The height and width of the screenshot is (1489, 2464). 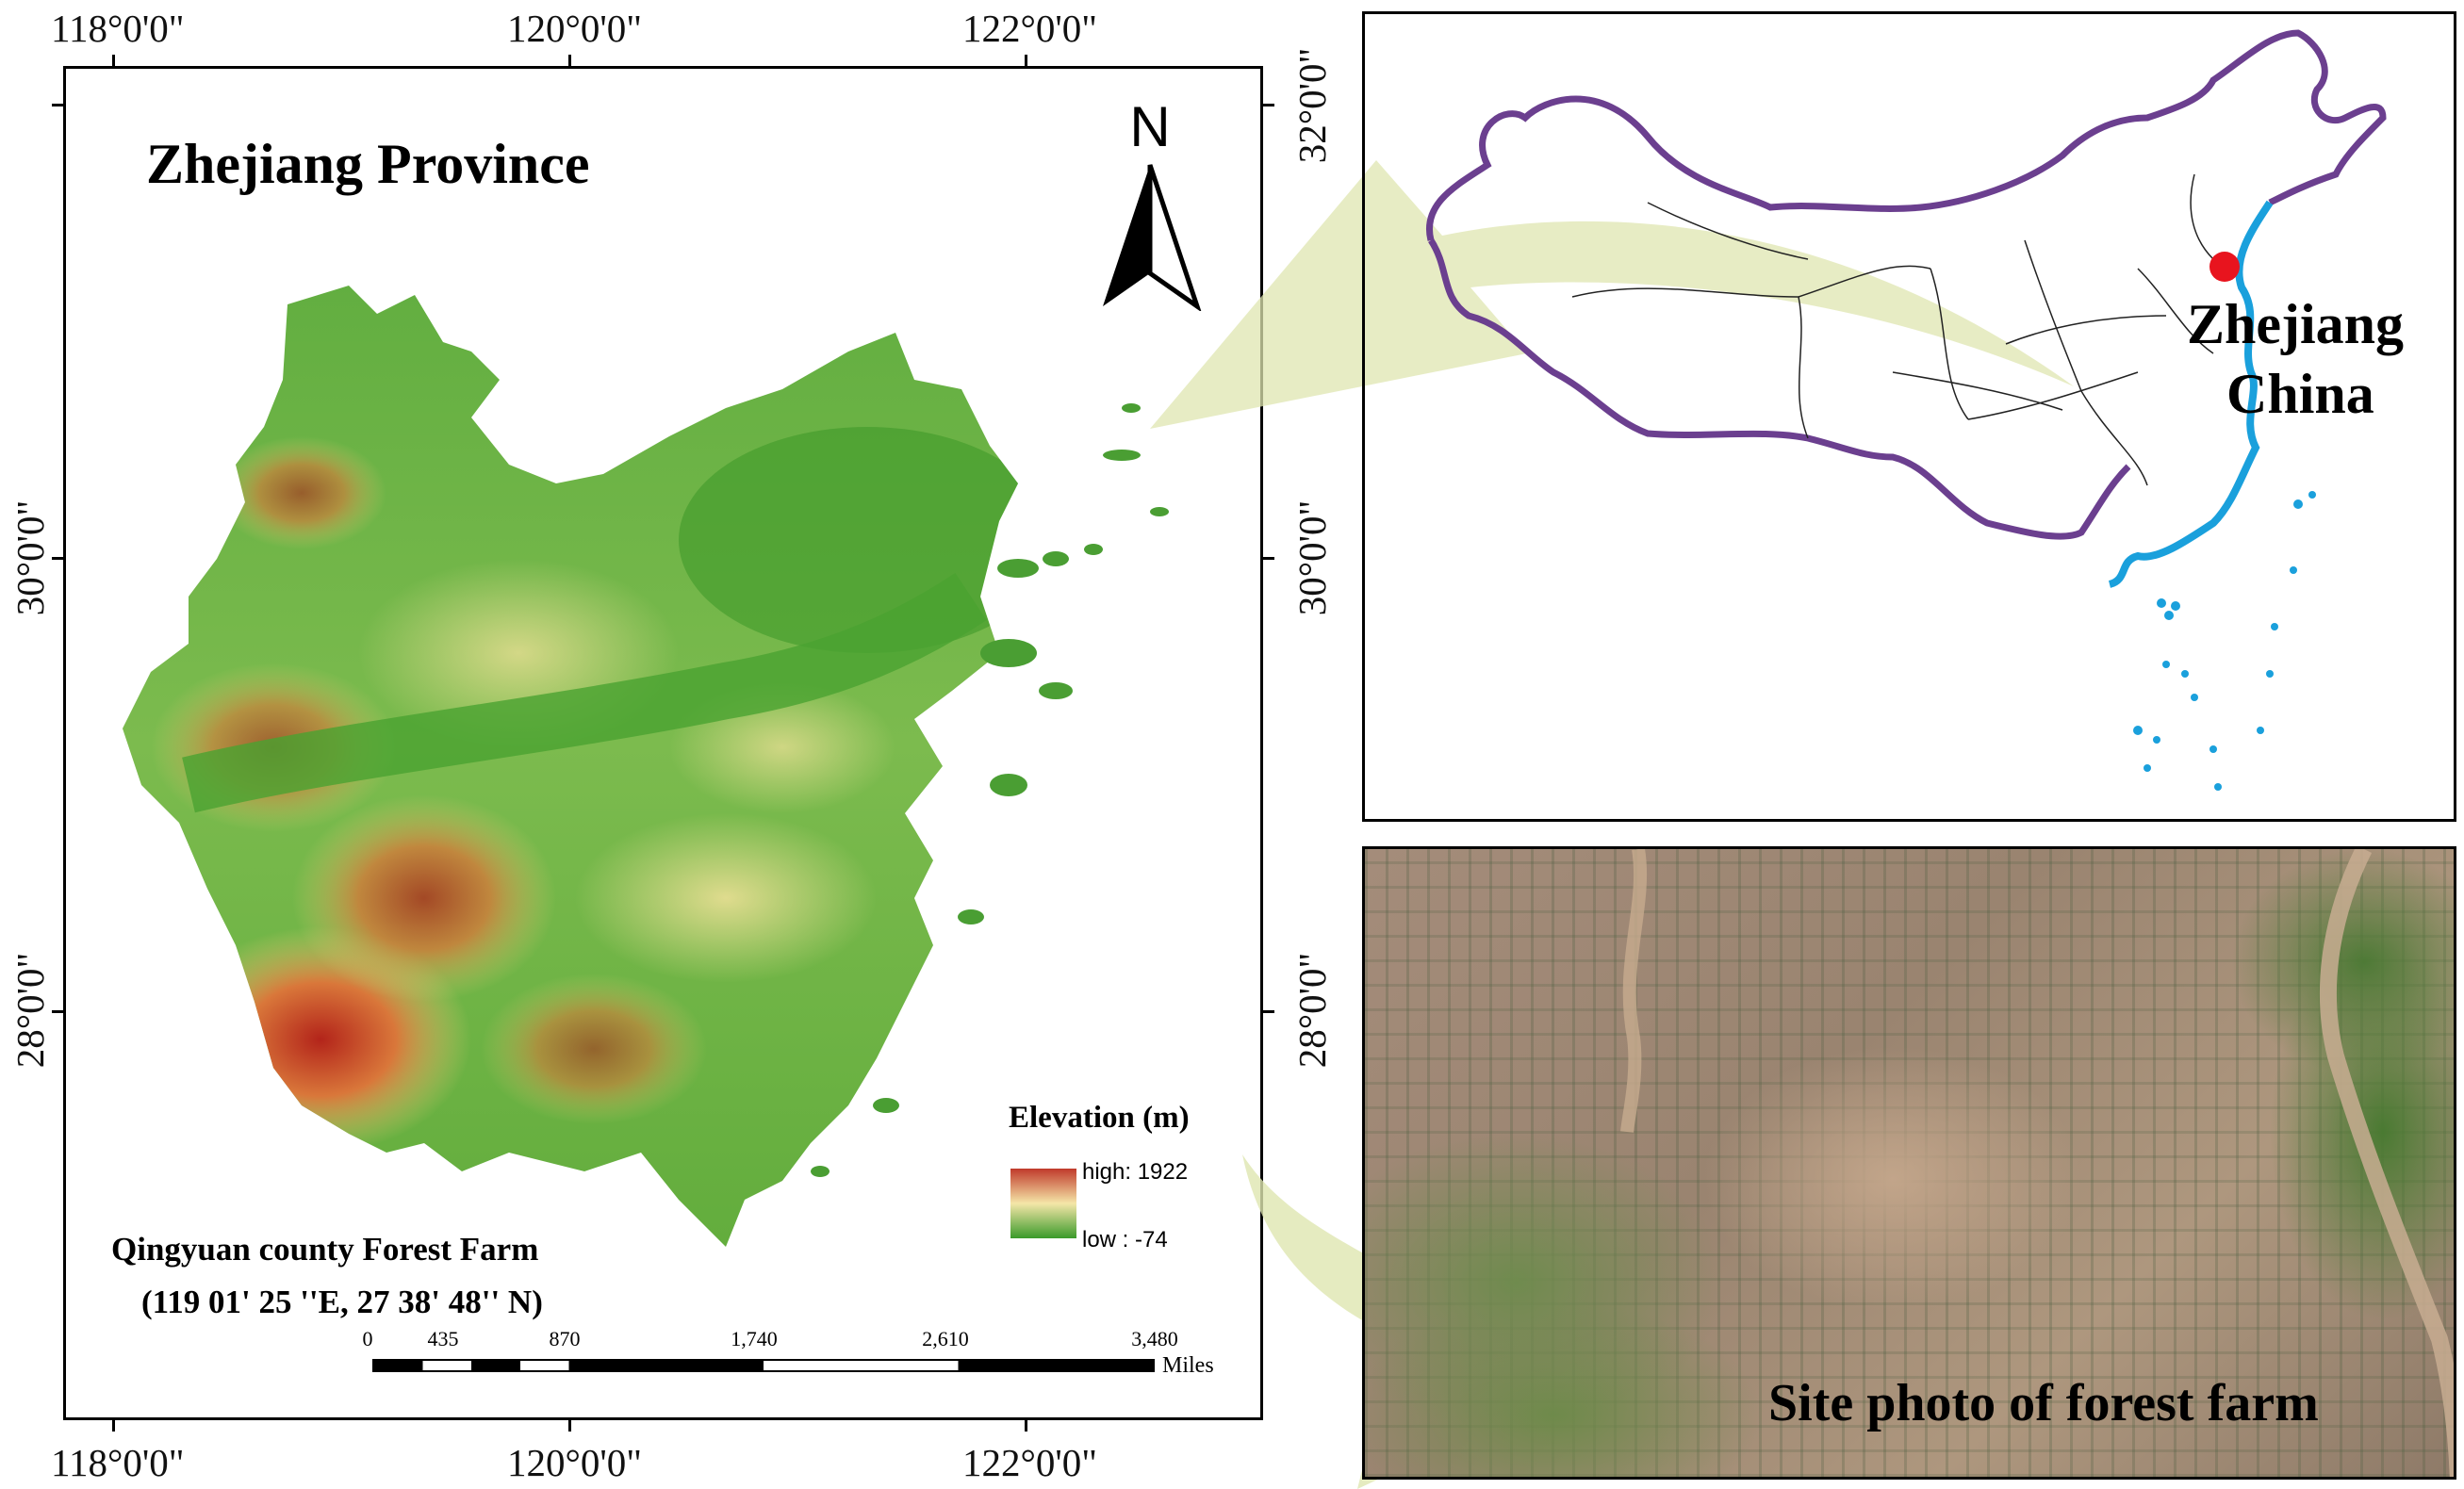 What do you see at coordinates (118, 1462) in the screenshot?
I see `lon-label-bottom-1: 118°0'0"` at bounding box center [118, 1462].